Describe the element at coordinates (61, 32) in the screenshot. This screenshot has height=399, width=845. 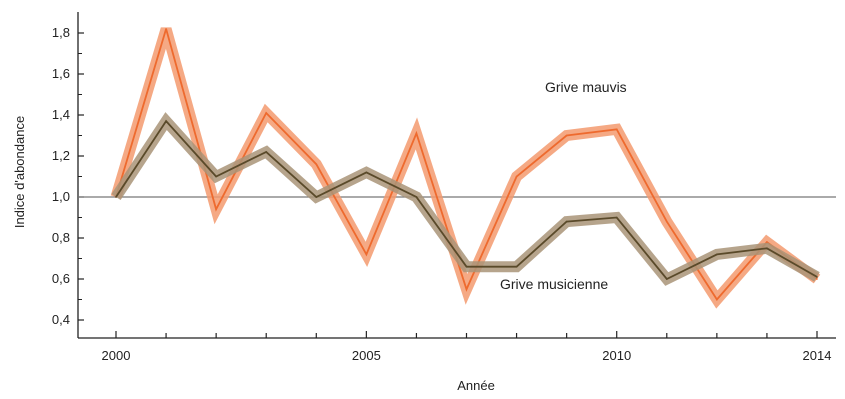
I see `y-tick-label: 1,8` at that location.